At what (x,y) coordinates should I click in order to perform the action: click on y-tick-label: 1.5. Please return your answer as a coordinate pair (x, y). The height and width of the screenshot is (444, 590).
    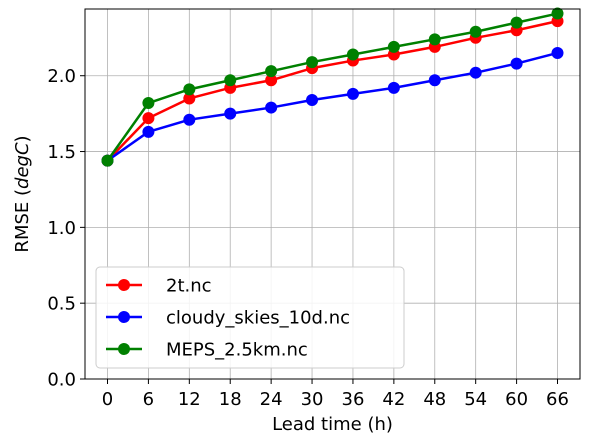
    Looking at the image, I should click on (61, 152).